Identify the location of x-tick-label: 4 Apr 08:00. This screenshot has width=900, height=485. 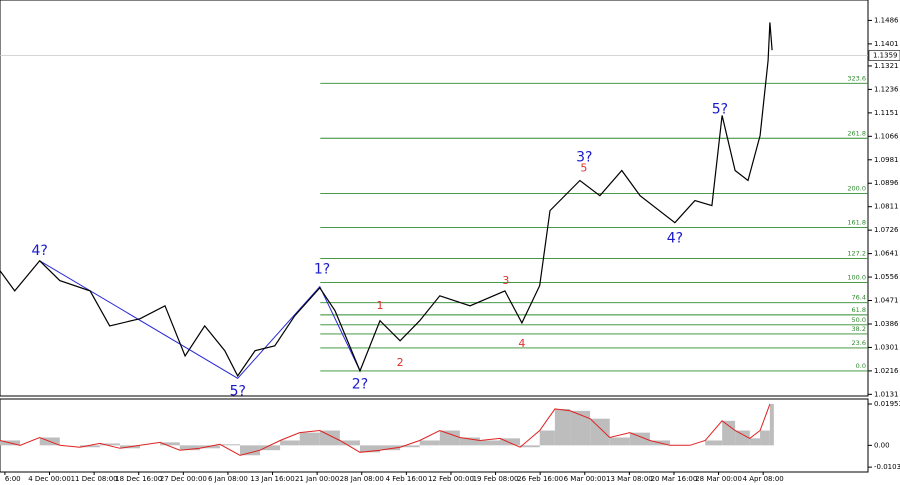
(763, 479).